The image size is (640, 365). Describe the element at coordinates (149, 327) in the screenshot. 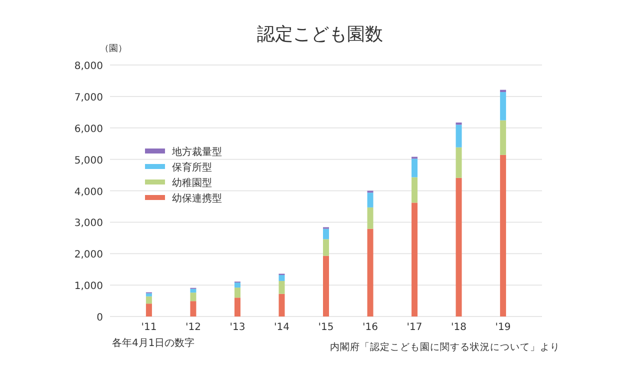

I see `x-tick-label: '11` at that location.